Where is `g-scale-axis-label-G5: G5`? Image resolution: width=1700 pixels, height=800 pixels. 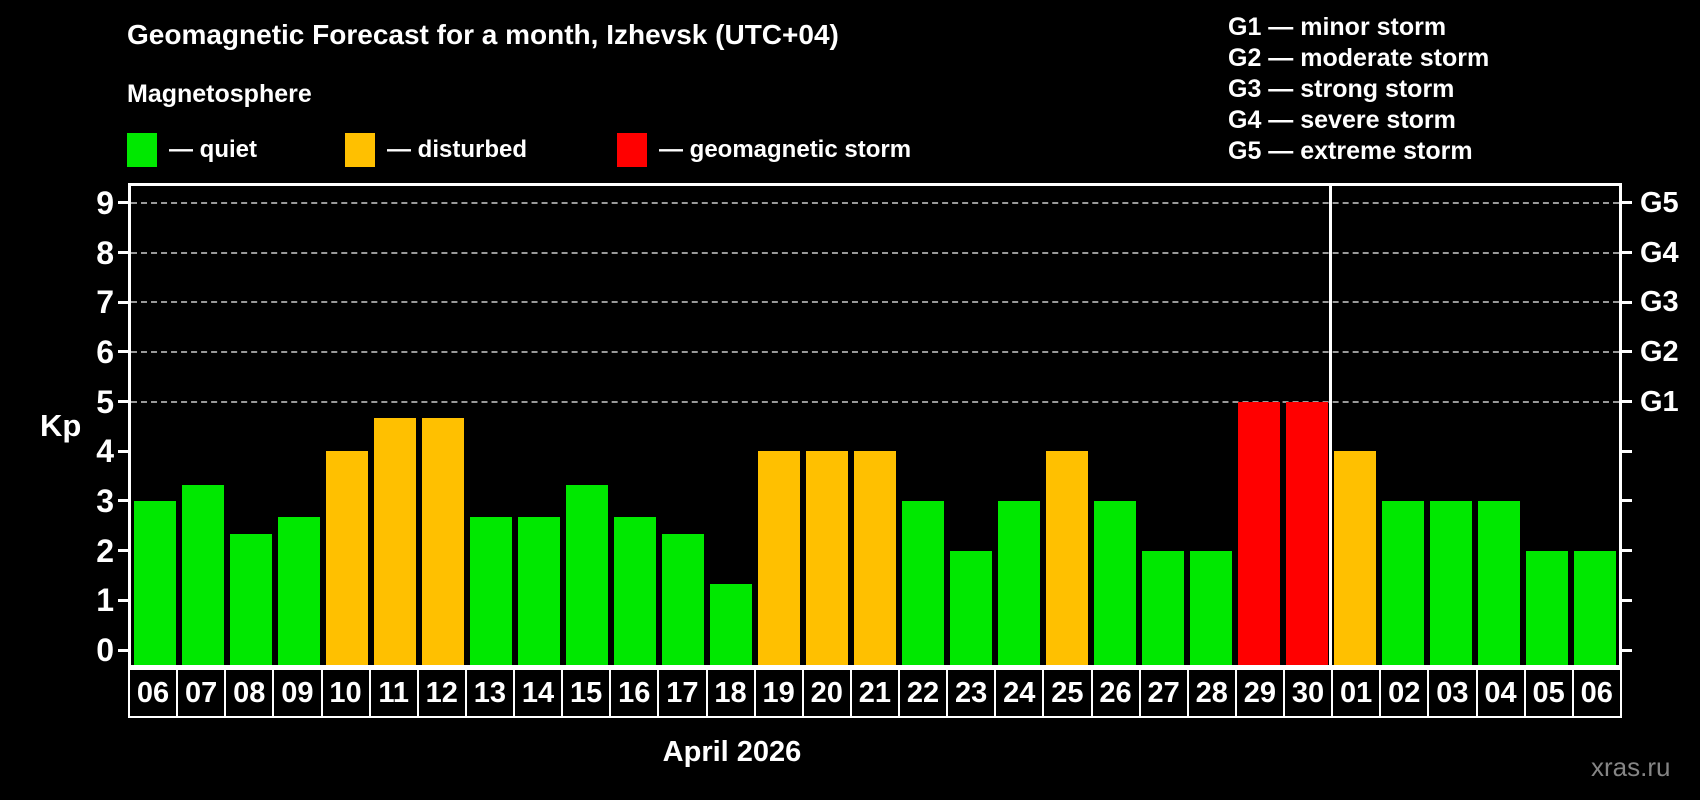 g-scale-axis-label-G5: G5 is located at coordinates (1659, 202).